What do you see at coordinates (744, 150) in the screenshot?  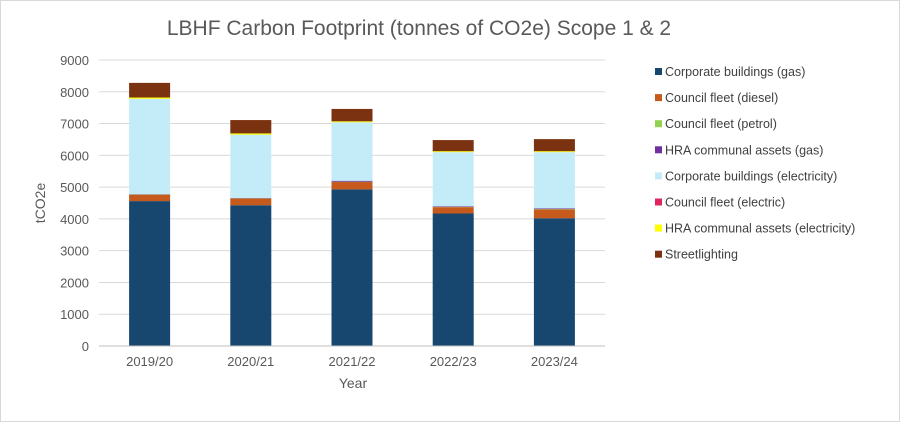 I see `legend-label: HRA communal assets (gas)` at bounding box center [744, 150].